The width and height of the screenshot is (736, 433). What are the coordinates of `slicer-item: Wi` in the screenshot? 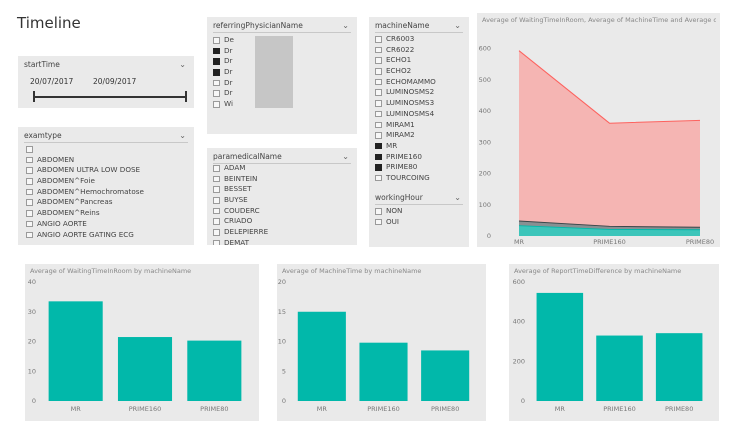 It's located at (283, 104).